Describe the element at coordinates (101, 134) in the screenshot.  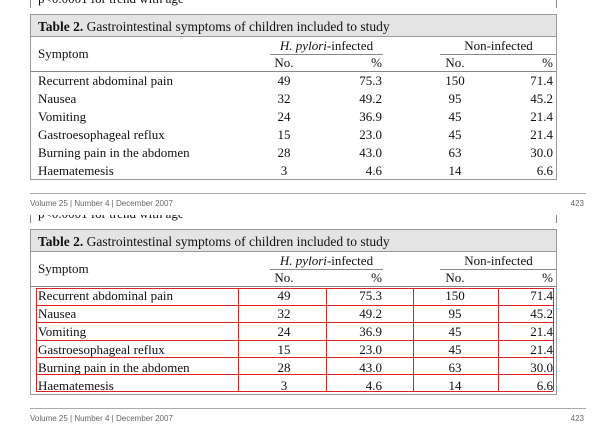
I see `cell: Gastroesophageal reflux` at that location.